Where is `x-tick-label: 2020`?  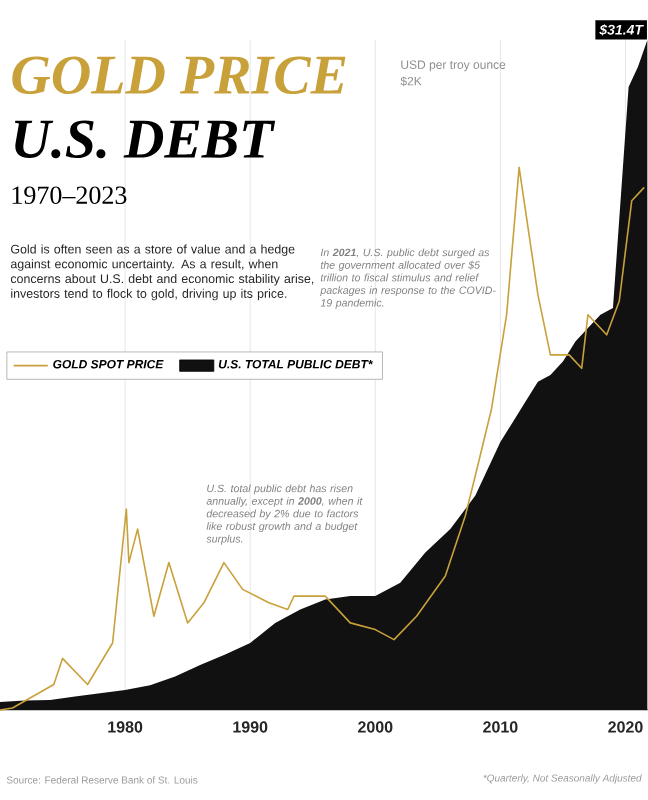 x-tick-label: 2020 is located at coordinates (625, 727).